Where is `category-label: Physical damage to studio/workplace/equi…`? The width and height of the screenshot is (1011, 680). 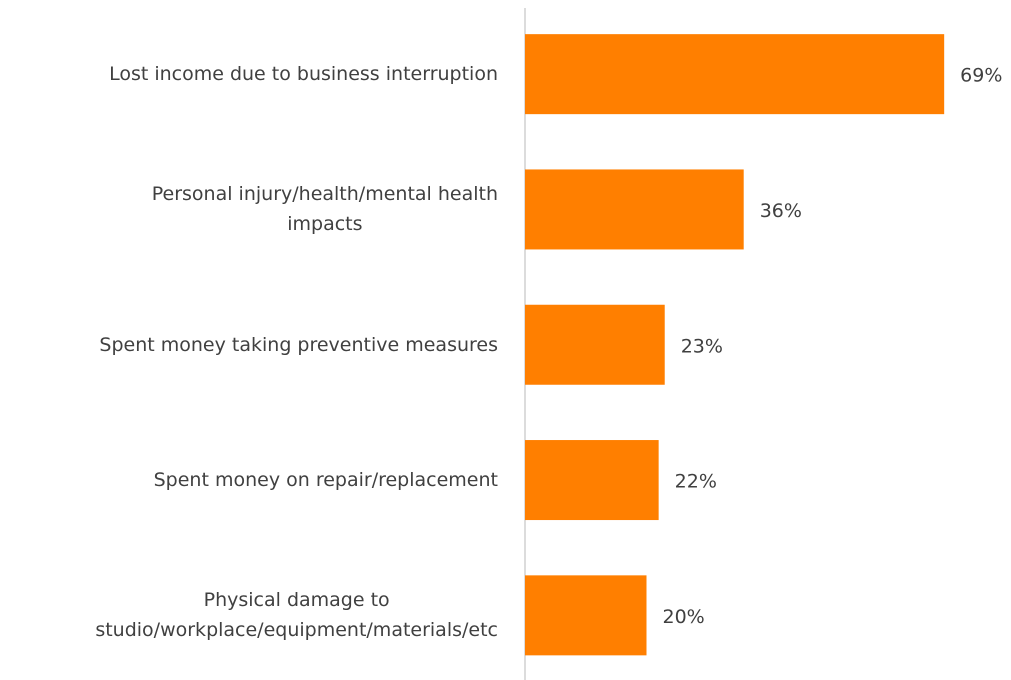 category-label: Physical damage to studio/workplace/equi… is located at coordinates (296, 615).